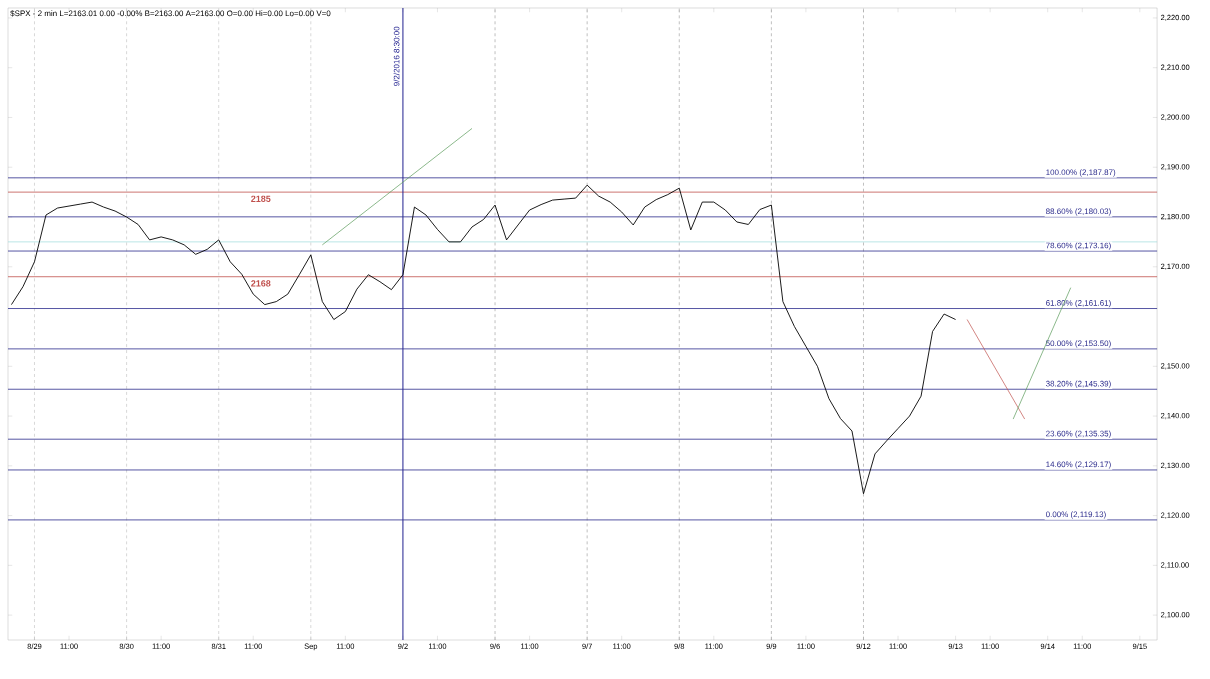 The width and height of the screenshot is (1210, 679). I want to click on ref-line-label: 2185, so click(261, 198).